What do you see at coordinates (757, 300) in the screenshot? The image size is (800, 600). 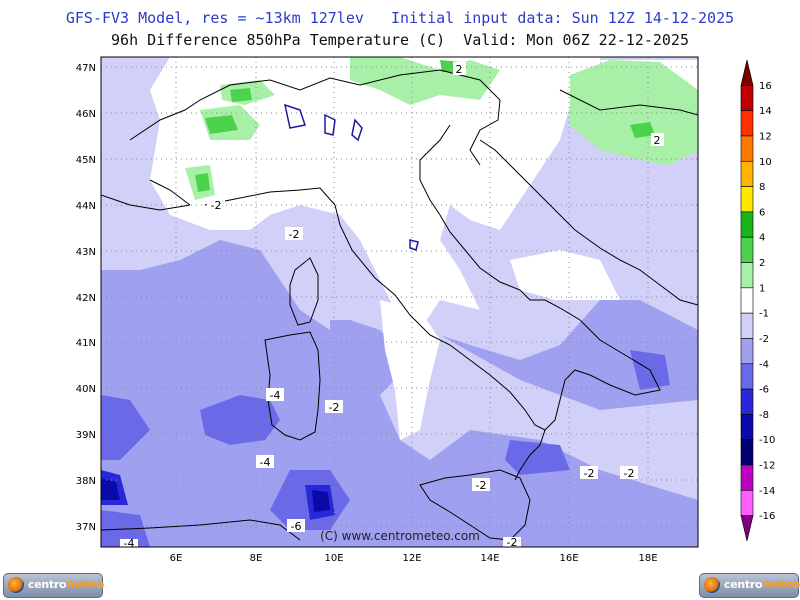 I see `color-legend: 16 14 12 10 8 6 4 2 1 -1 -2 -4 -6 -8 -10 -12 -14 -16` at bounding box center [757, 300].